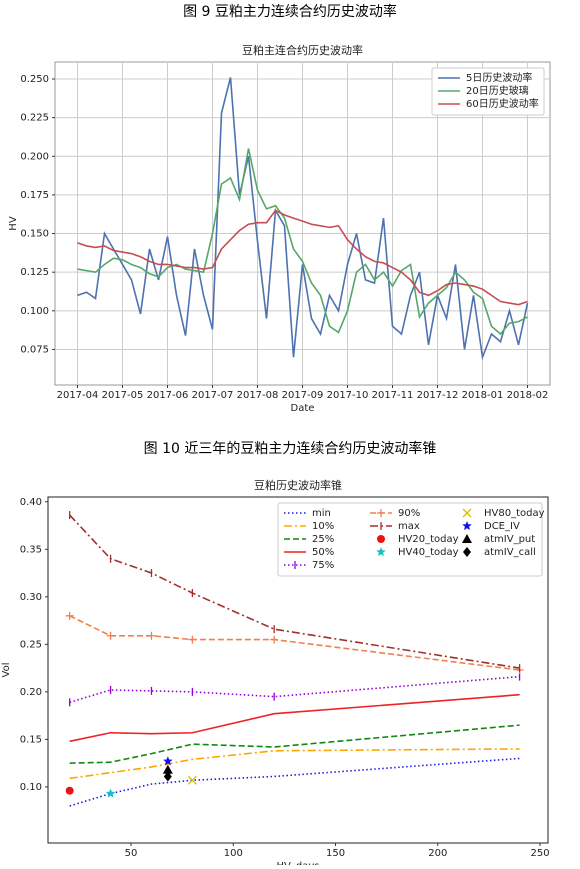  Describe the element at coordinates (323, 565) in the screenshot. I see `legend-label: 75%` at that location.